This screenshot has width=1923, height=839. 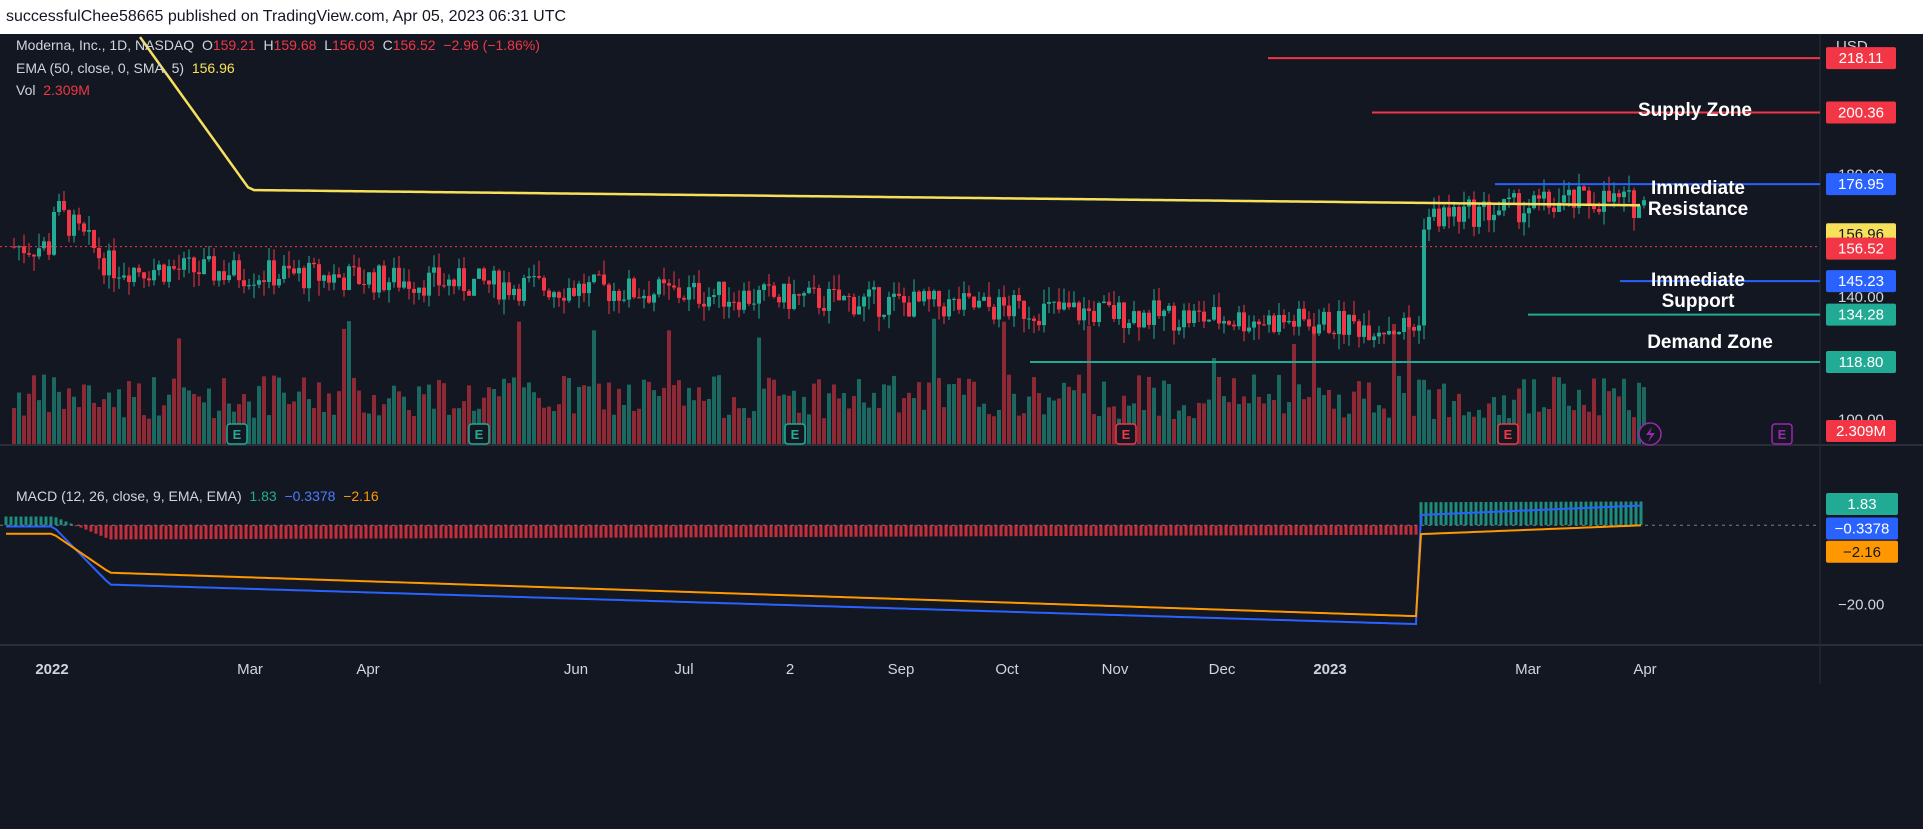 I want to click on supply-zone-label: Supply Zone, so click(x=1695, y=110).